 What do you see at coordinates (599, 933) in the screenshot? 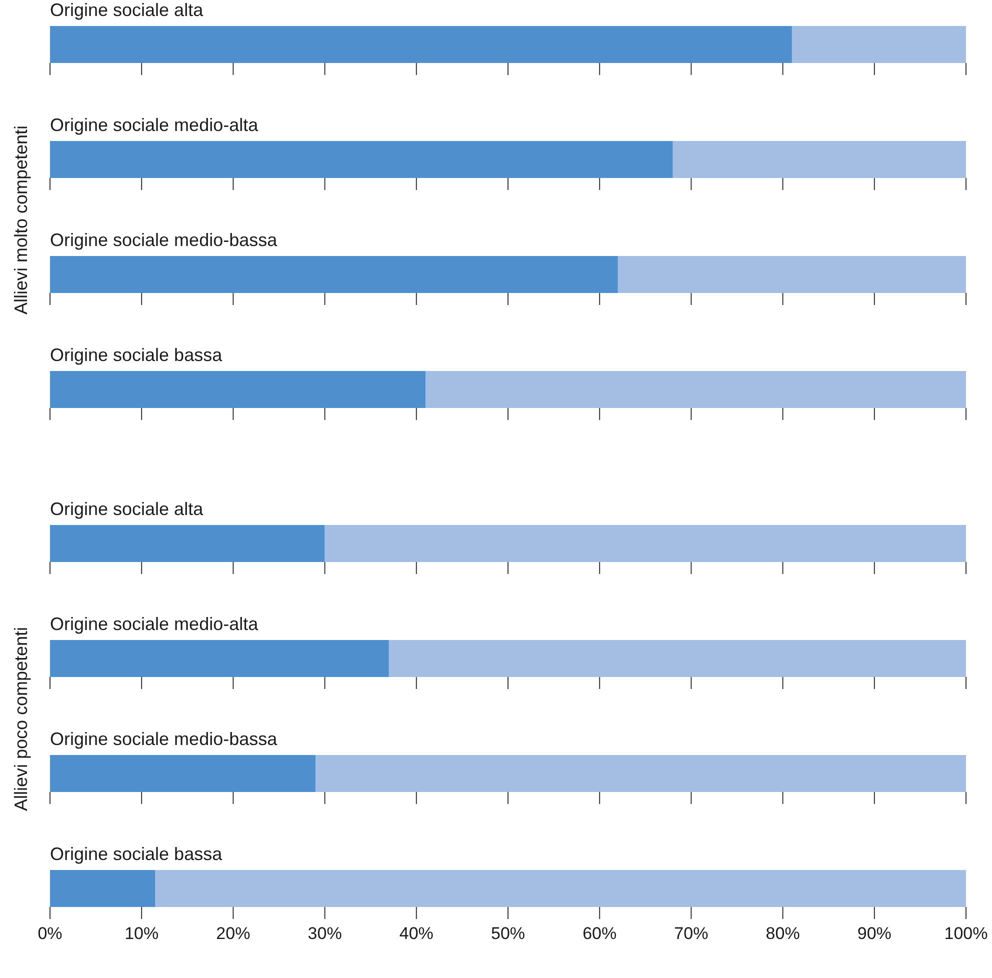
I see `x-tick-label: 60%` at bounding box center [599, 933].